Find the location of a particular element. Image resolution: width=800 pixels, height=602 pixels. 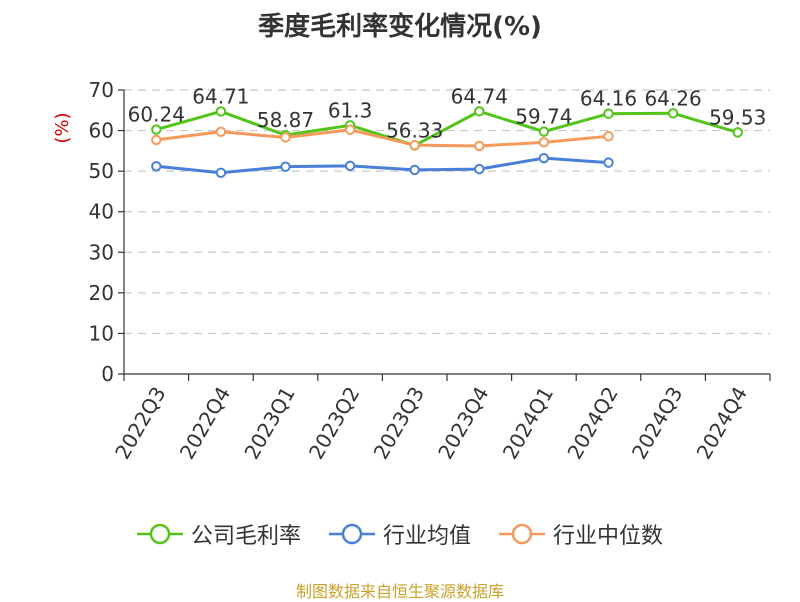

chart-legend: 公司毛利率 行业均值 行业中位数 is located at coordinates (400, 534).